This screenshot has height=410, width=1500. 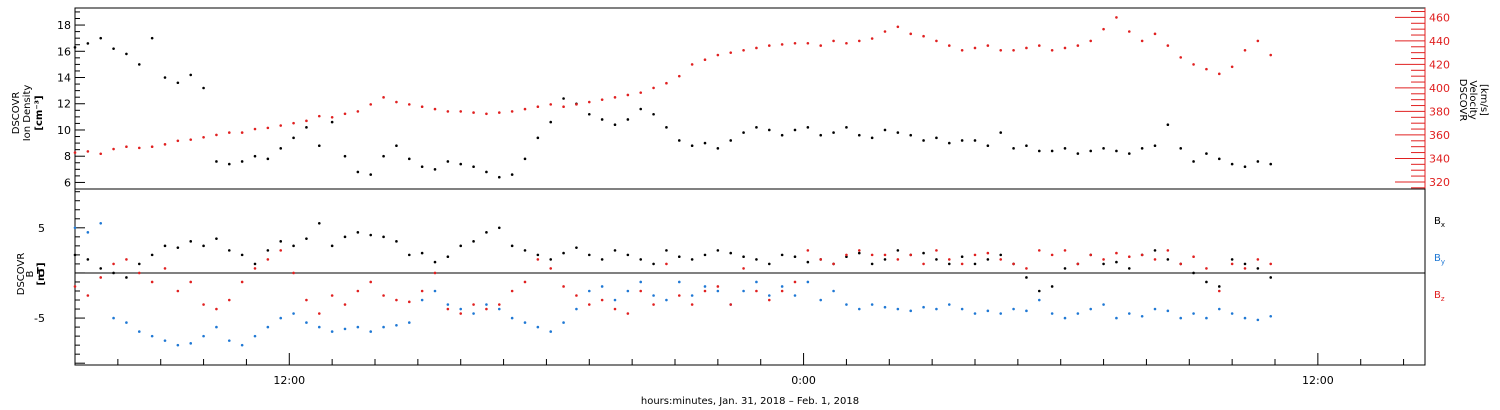 I want to click on legend-by-subscript: y, so click(x=1443, y=262).